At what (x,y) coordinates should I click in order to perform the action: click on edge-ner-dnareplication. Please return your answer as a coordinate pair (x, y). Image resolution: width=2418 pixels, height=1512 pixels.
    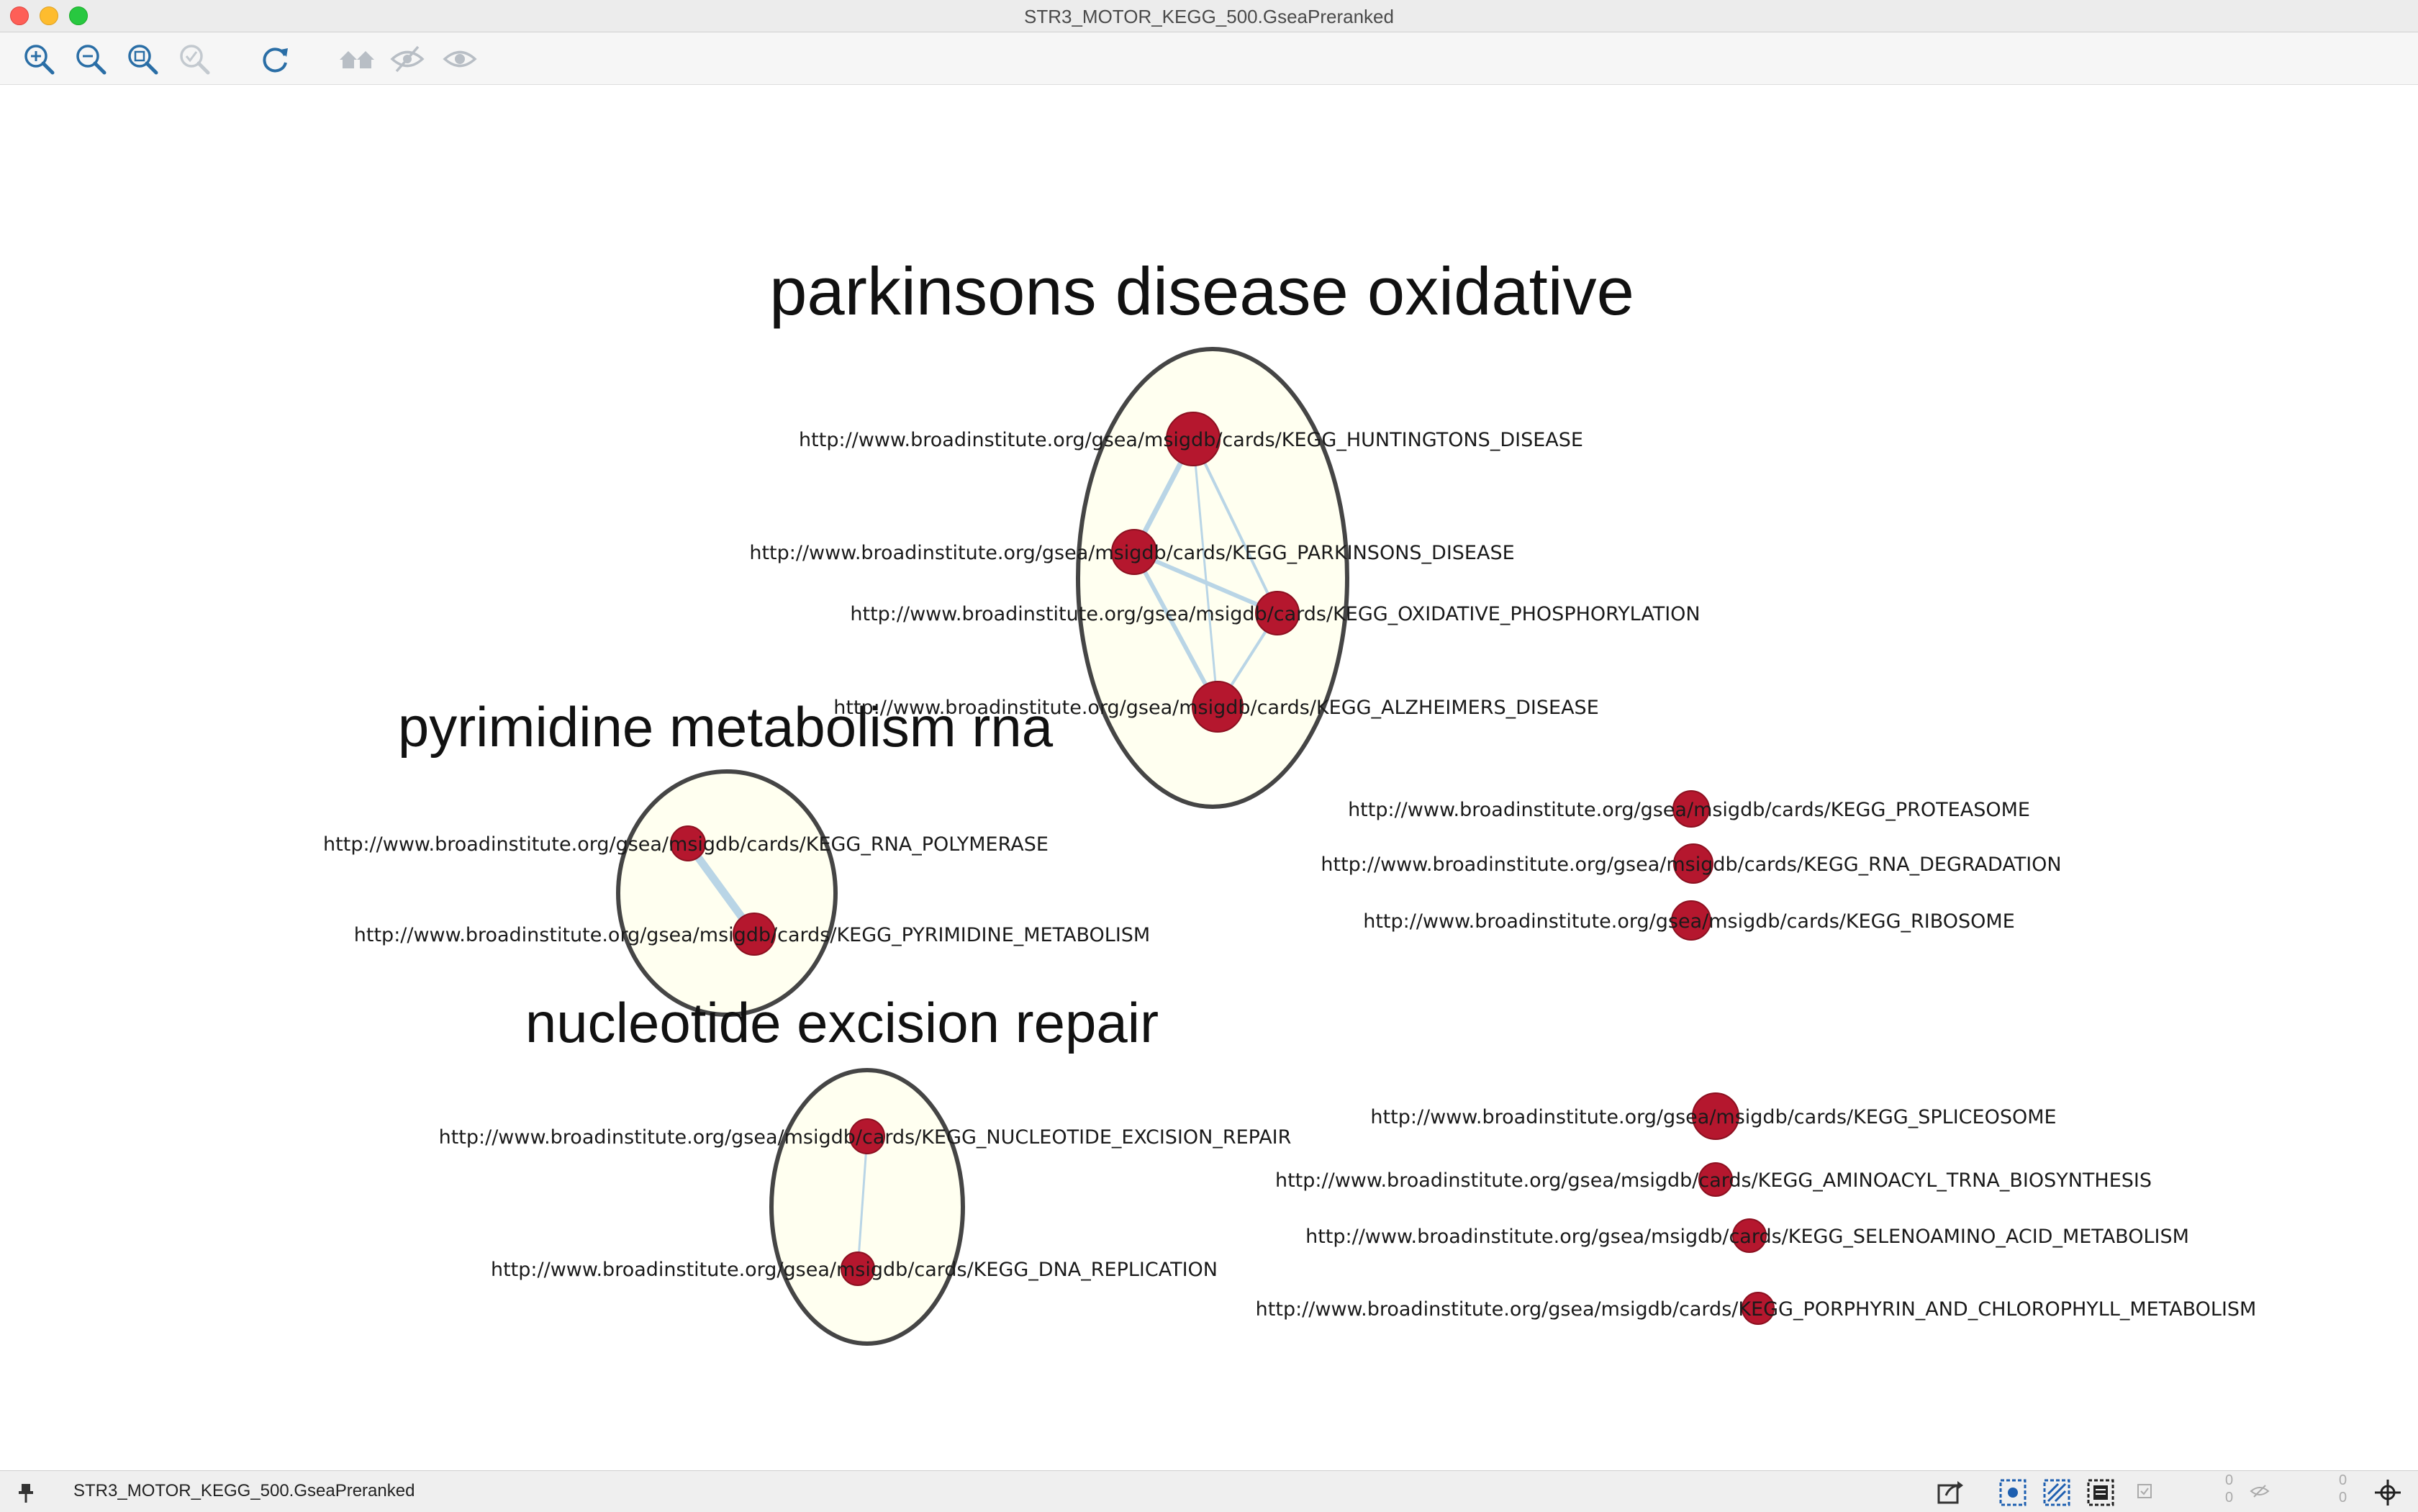
    Looking at the image, I should click on (862, 1203).